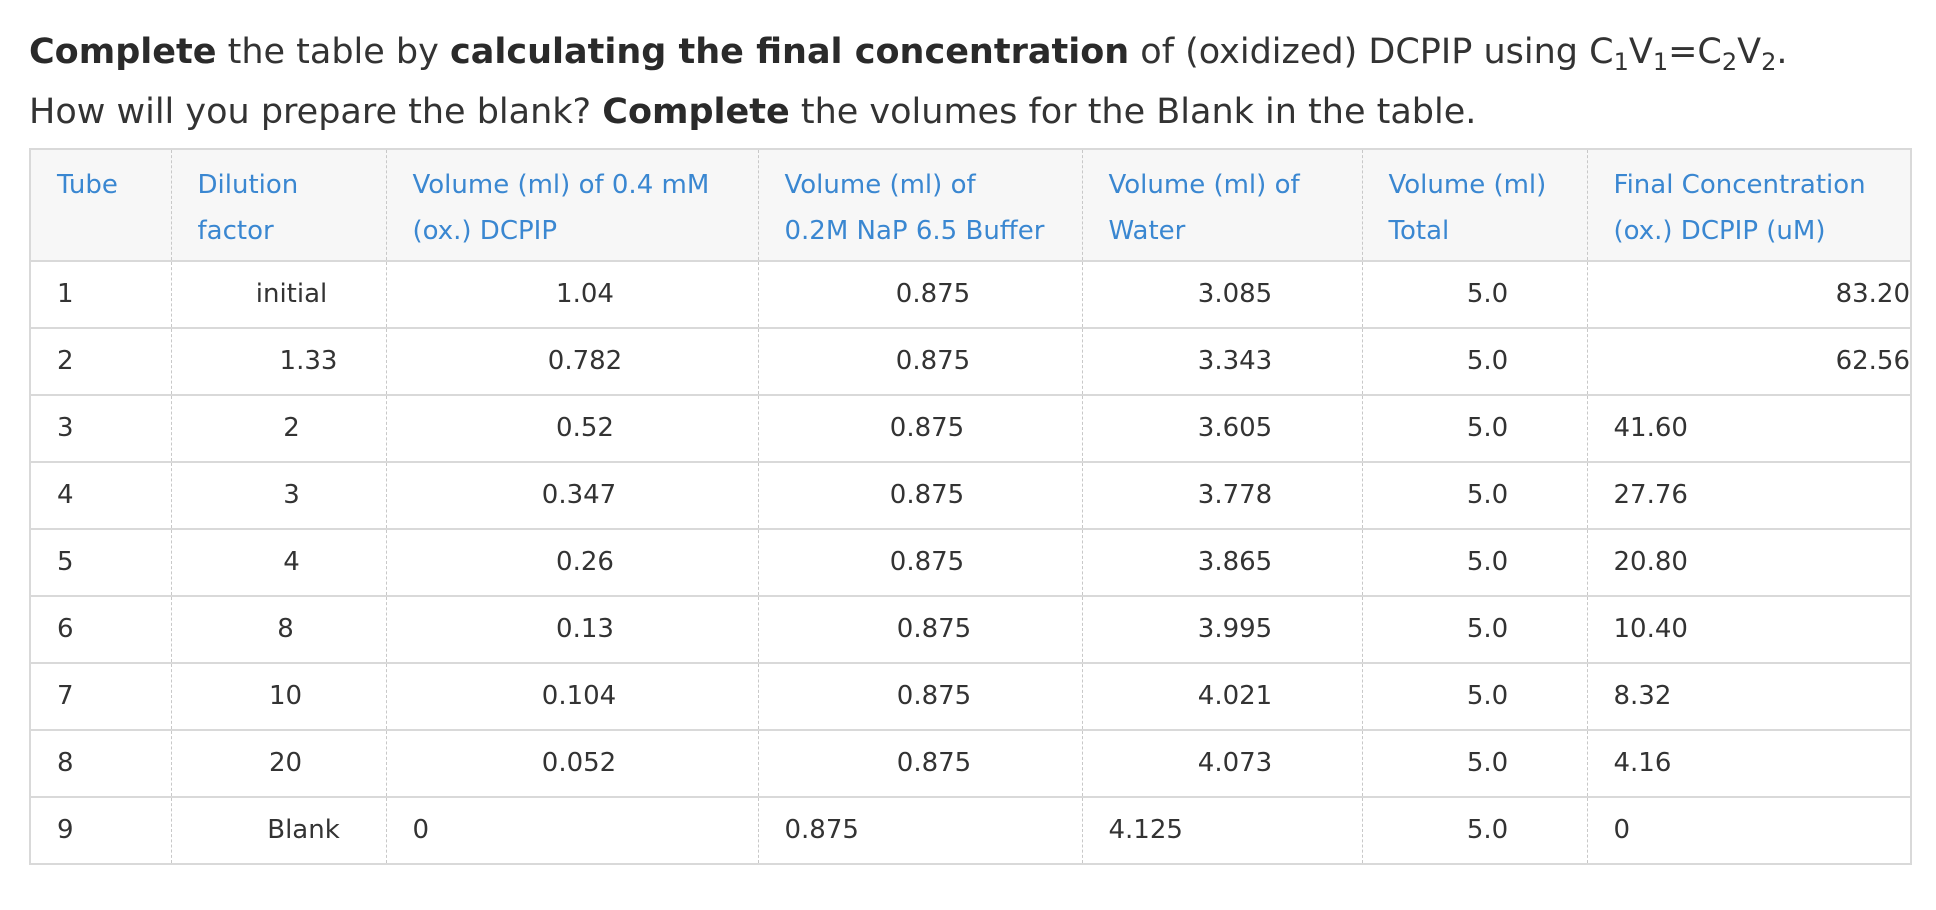 The width and height of the screenshot is (1936, 910). What do you see at coordinates (278, 205) in the screenshot?
I see `header-dilution-factor: Dilution factor` at bounding box center [278, 205].